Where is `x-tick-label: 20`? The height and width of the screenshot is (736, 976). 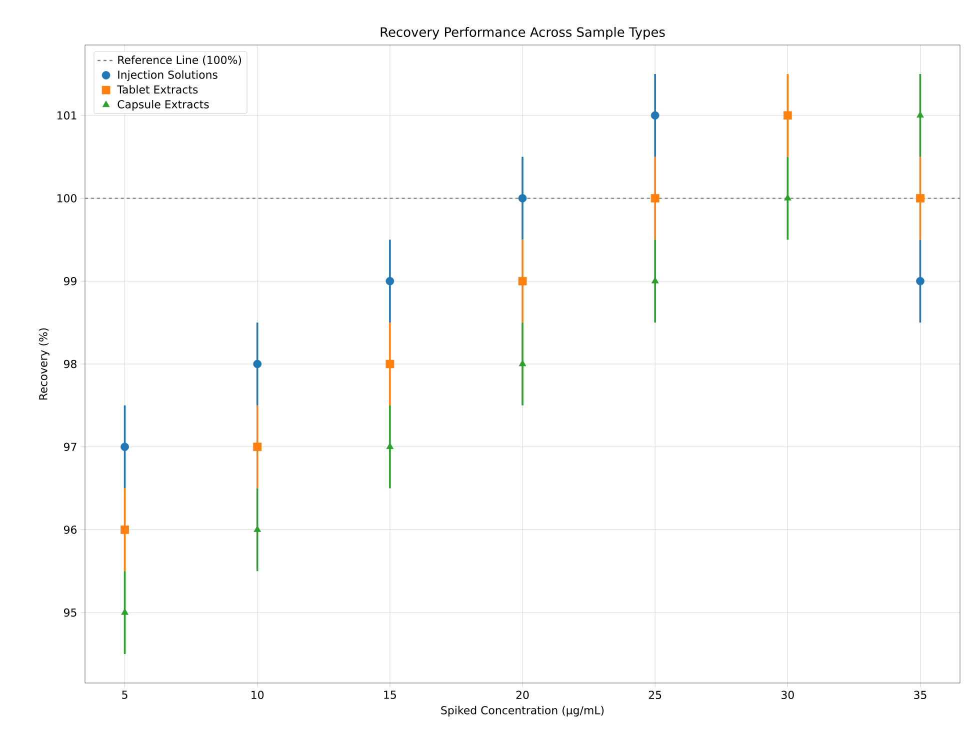 x-tick-label: 20 is located at coordinates (522, 695).